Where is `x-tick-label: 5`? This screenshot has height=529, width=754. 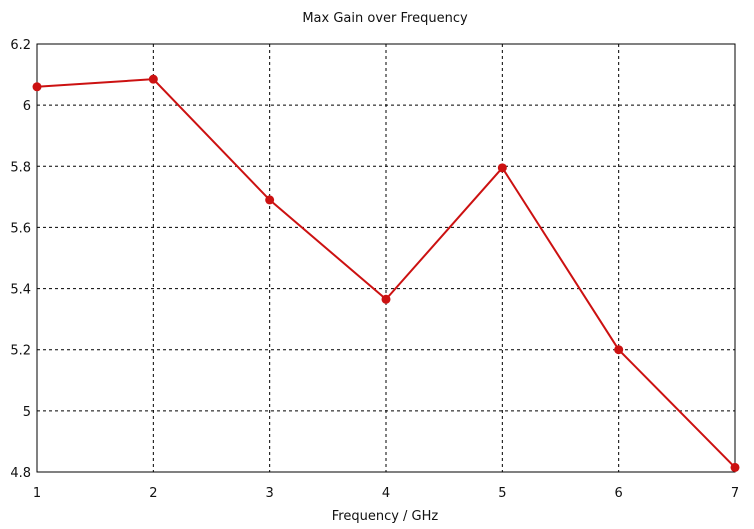 x-tick-label: 5 is located at coordinates (502, 493).